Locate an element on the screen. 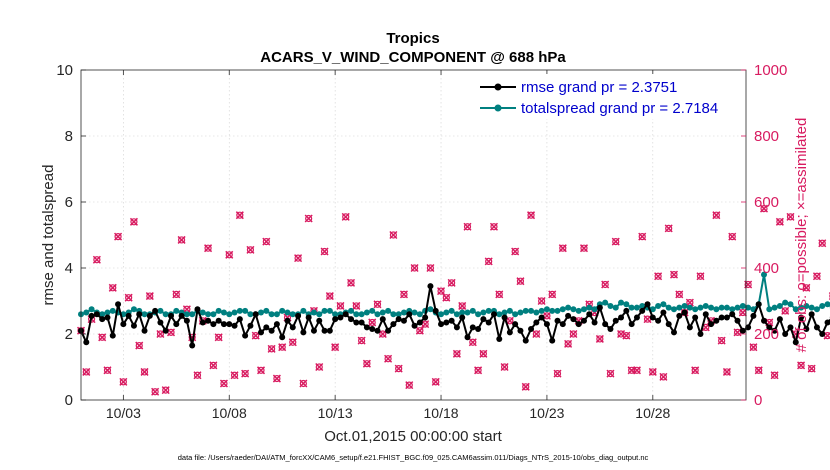 The width and height of the screenshot is (830, 470). y-tick-label-right: 0 is located at coordinates (758, 400).